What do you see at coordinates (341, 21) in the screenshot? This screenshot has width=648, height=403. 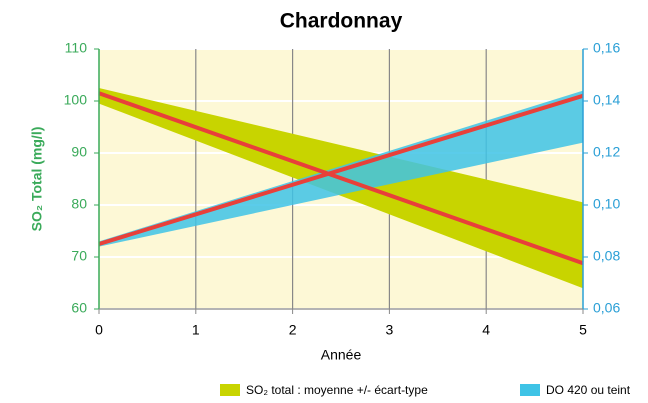 I see `chart-title: Chardonnay` at bounding box center [341, 21].